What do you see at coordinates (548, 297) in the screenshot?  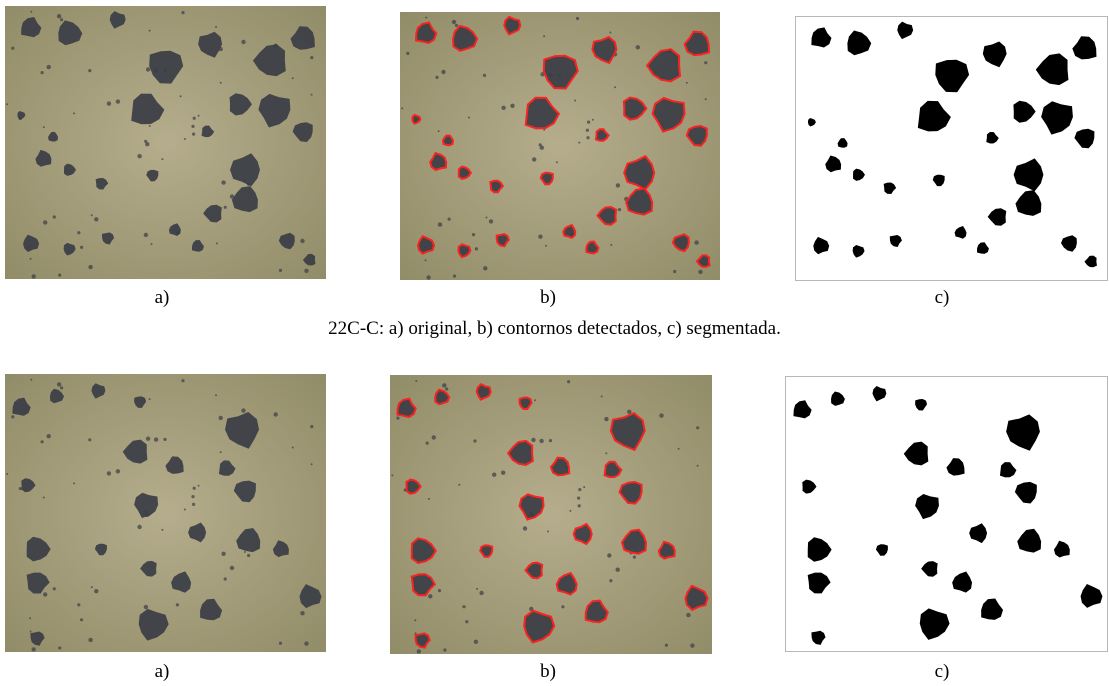 I see `label-1b: b)` at bounding box center [548, 297].